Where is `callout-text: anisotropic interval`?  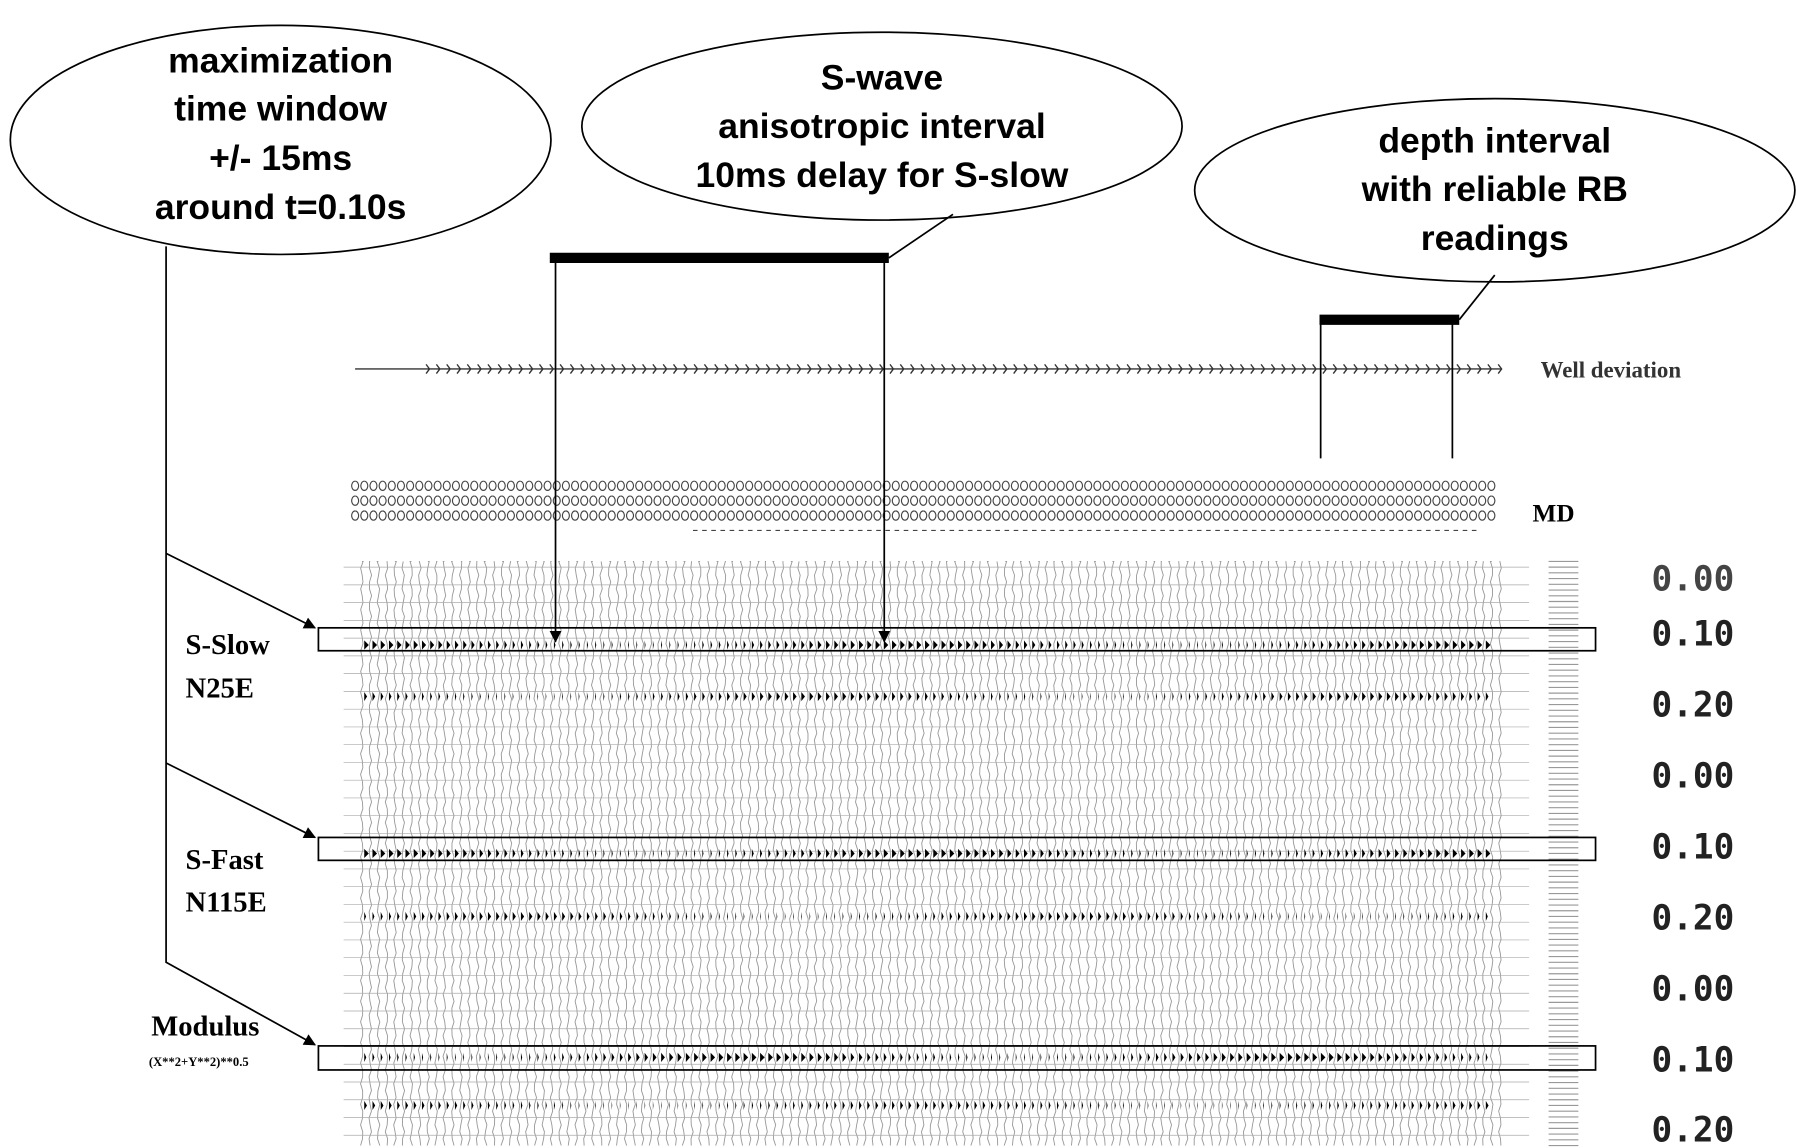
callout-text: anisotropic interval is located at coordinates (881, 126).